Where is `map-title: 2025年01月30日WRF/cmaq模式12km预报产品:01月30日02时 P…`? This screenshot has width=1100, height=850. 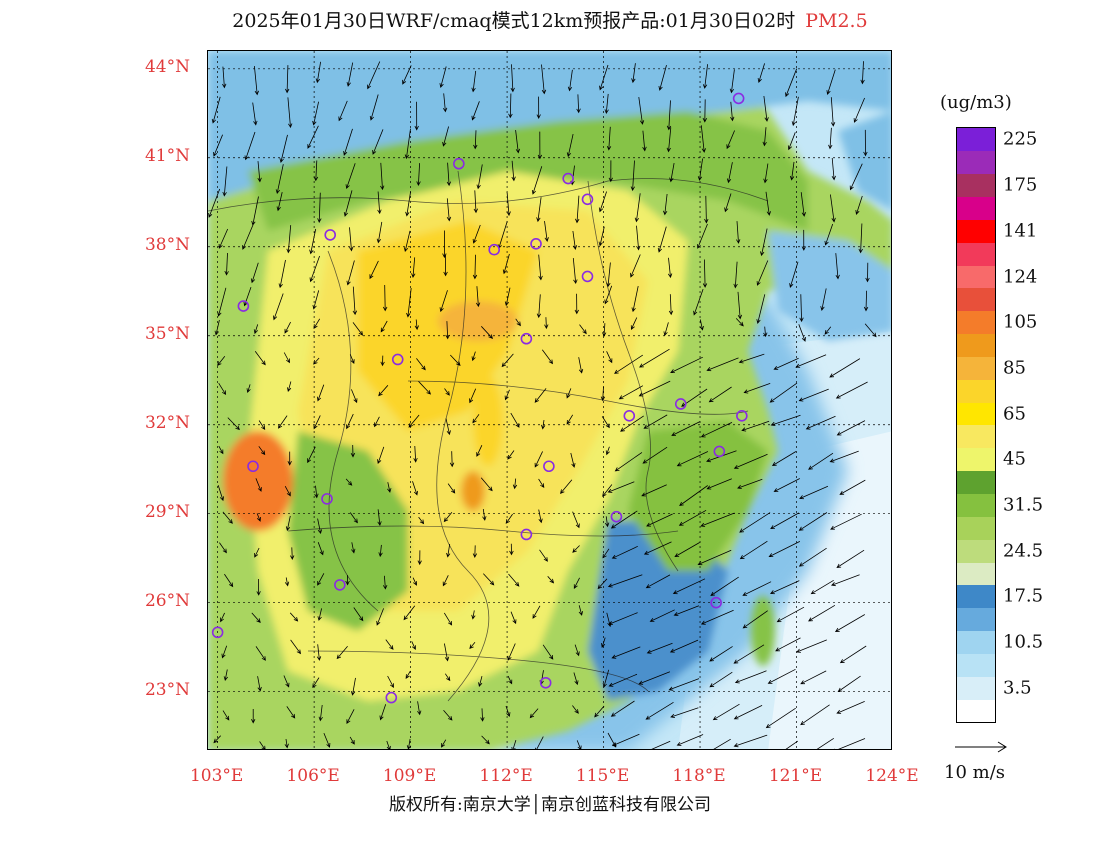 map-title: 2025年01月30日WRF/cmaq模式12km预报产品:01月30日02时 P… is located at coordinates (550, 19).